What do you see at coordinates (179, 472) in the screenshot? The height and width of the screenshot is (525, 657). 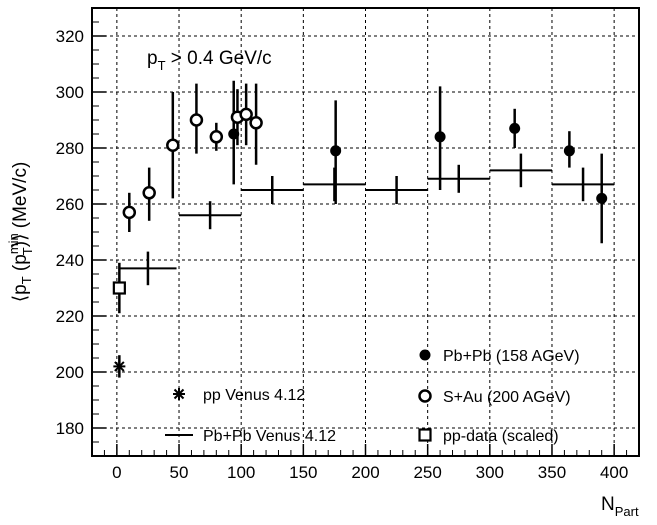 I see `x-tick-label: 50` at bounding box center [179, 472].